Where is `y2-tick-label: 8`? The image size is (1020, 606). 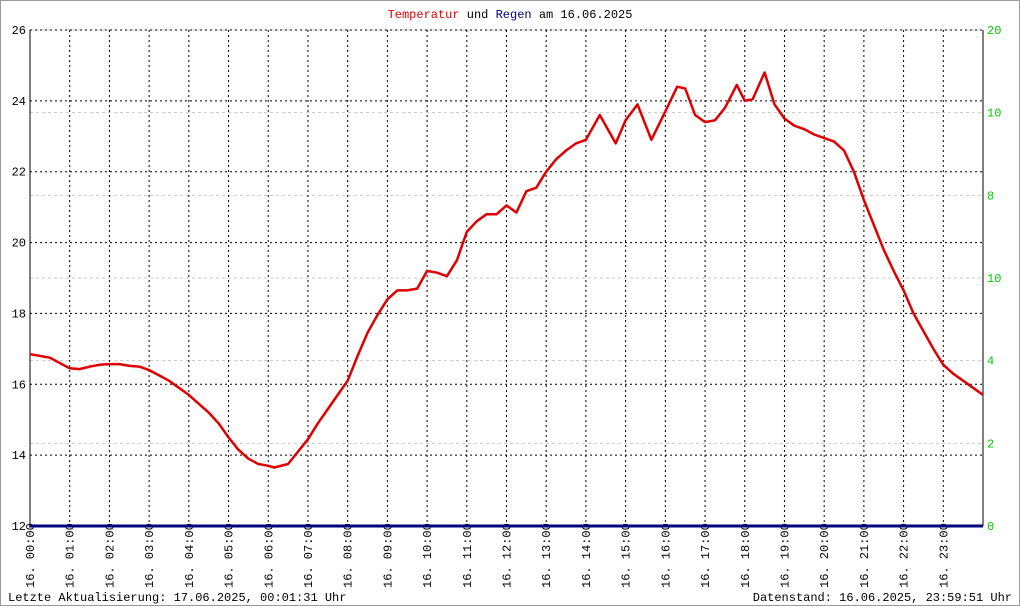 y2-tick-label: 8 is located at coordinates (990, 196).